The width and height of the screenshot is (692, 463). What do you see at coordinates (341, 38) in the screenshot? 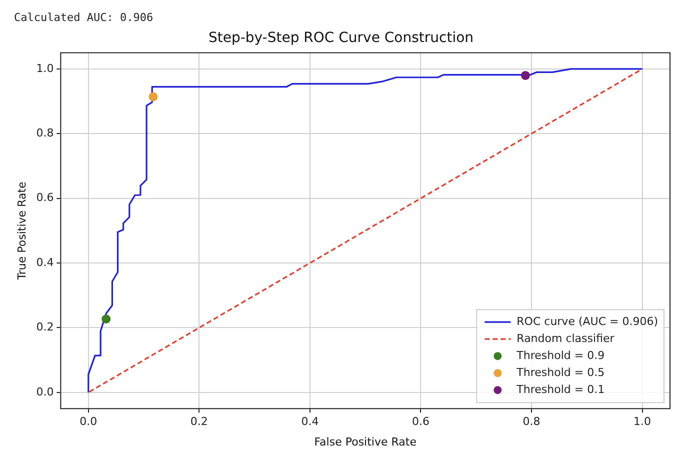
I see `chart-title: Step-by-Step ROC Curve Construction` at bounding box center [341, 38].